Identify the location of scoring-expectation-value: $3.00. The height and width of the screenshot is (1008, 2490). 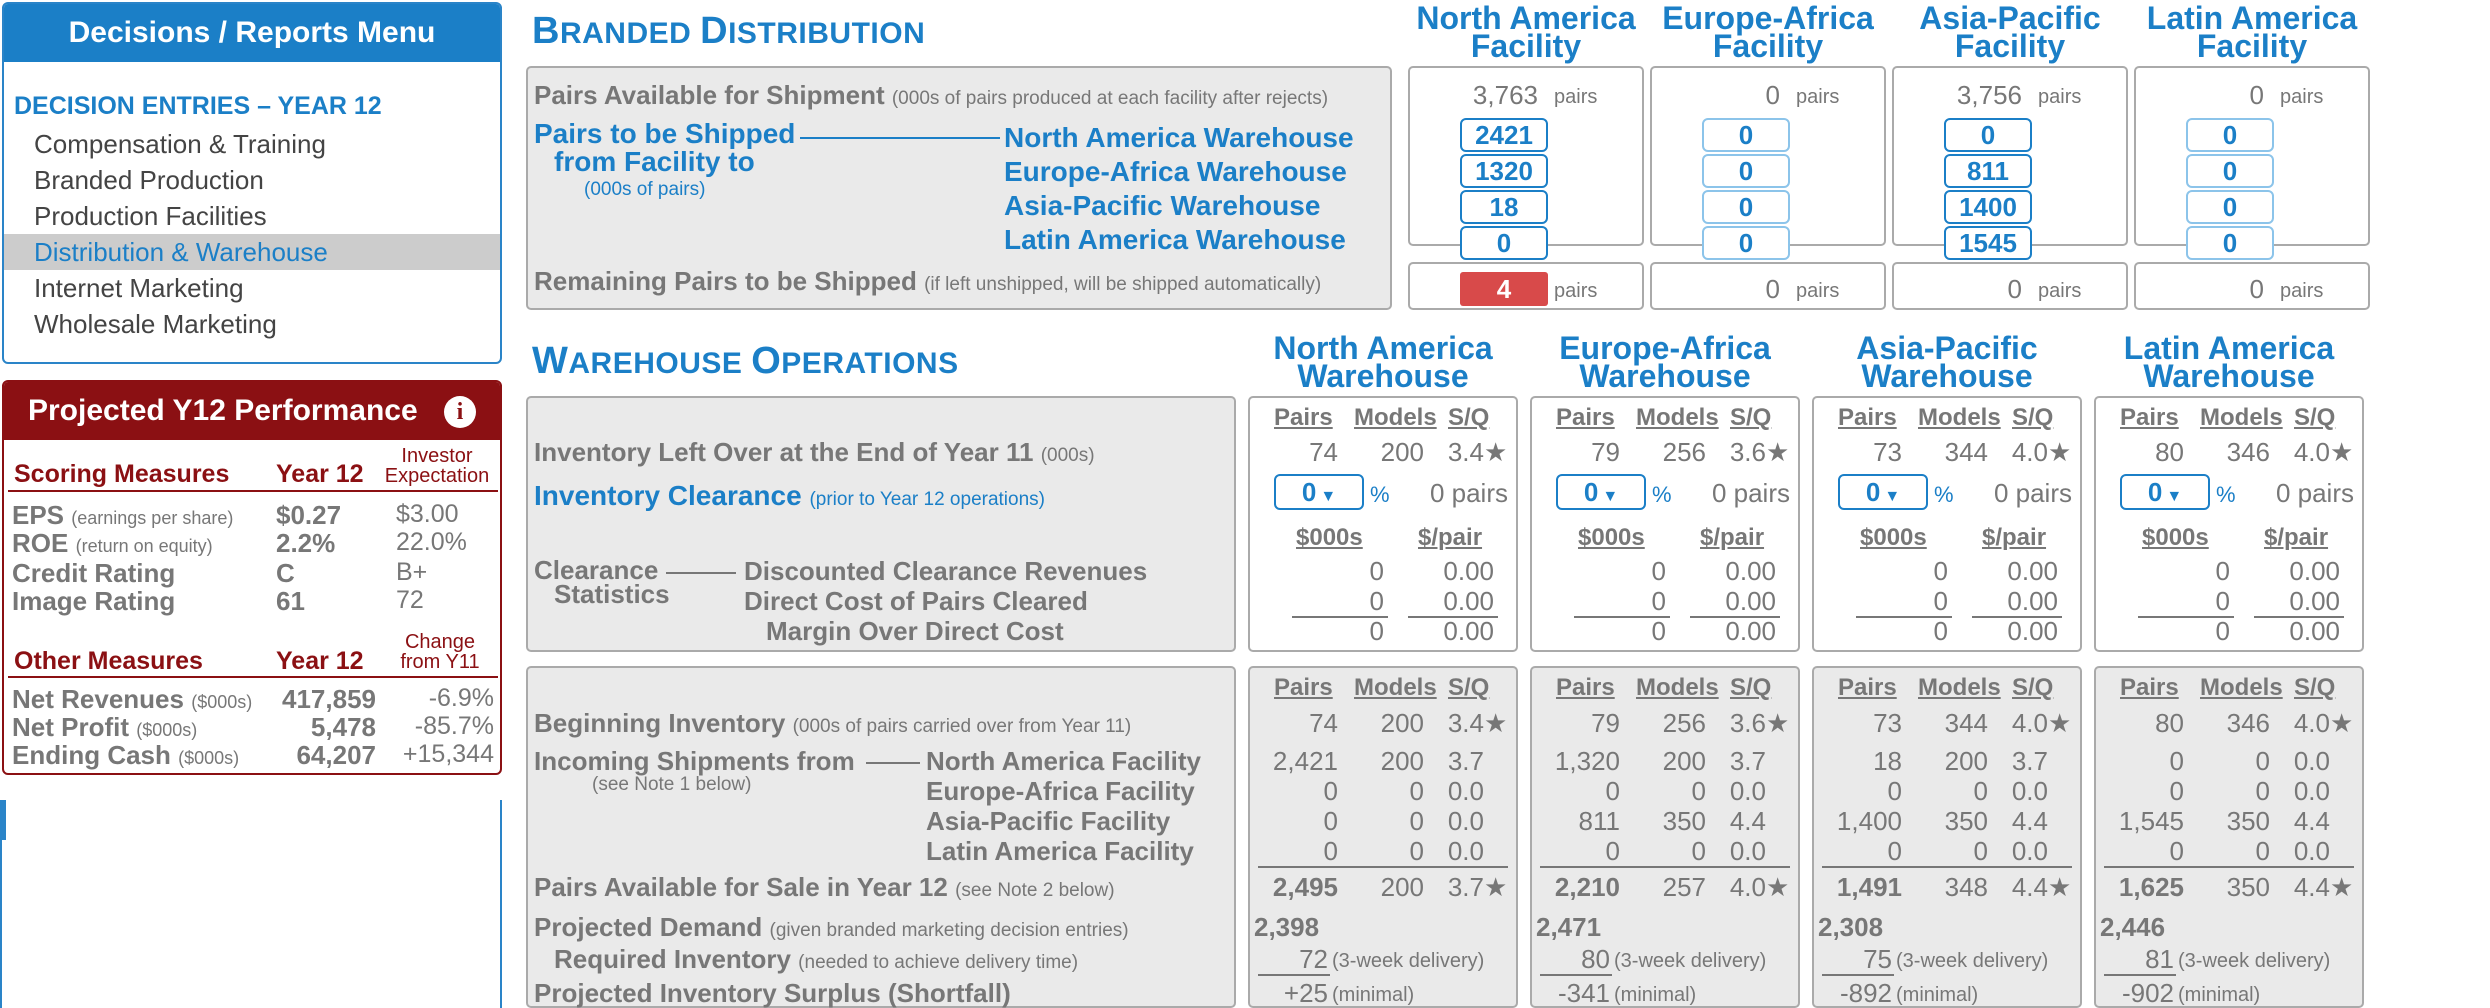
(427, 514).